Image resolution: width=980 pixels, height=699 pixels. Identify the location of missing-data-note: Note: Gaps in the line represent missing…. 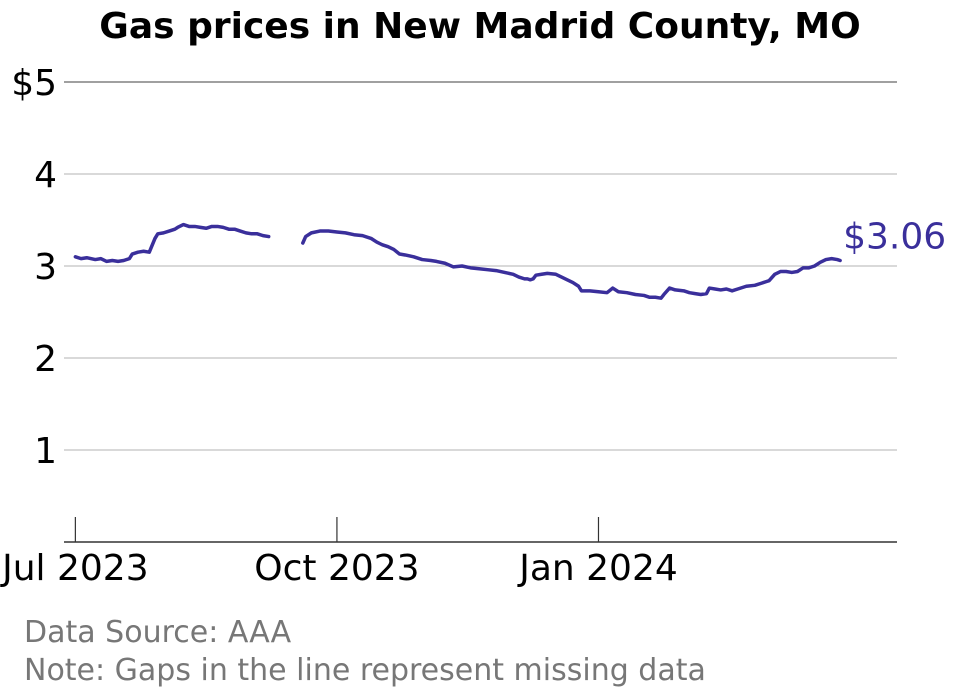
(365, 670).